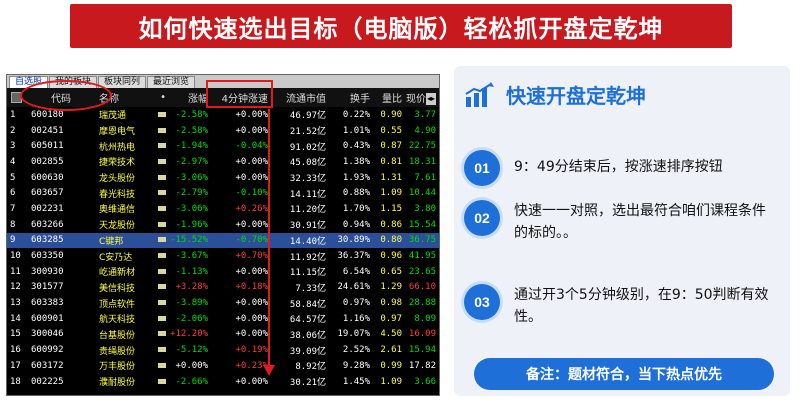 The height and width of the screenshot is (401, 800). I want to click on col-header-speed: 4分钟涨速, so click(244, 99).